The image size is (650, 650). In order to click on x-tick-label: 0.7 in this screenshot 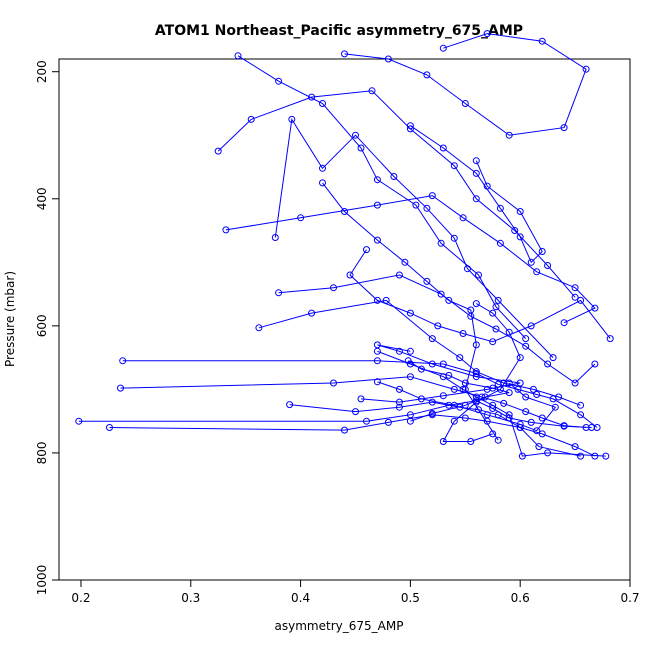, I will do `click(629, 598)`.